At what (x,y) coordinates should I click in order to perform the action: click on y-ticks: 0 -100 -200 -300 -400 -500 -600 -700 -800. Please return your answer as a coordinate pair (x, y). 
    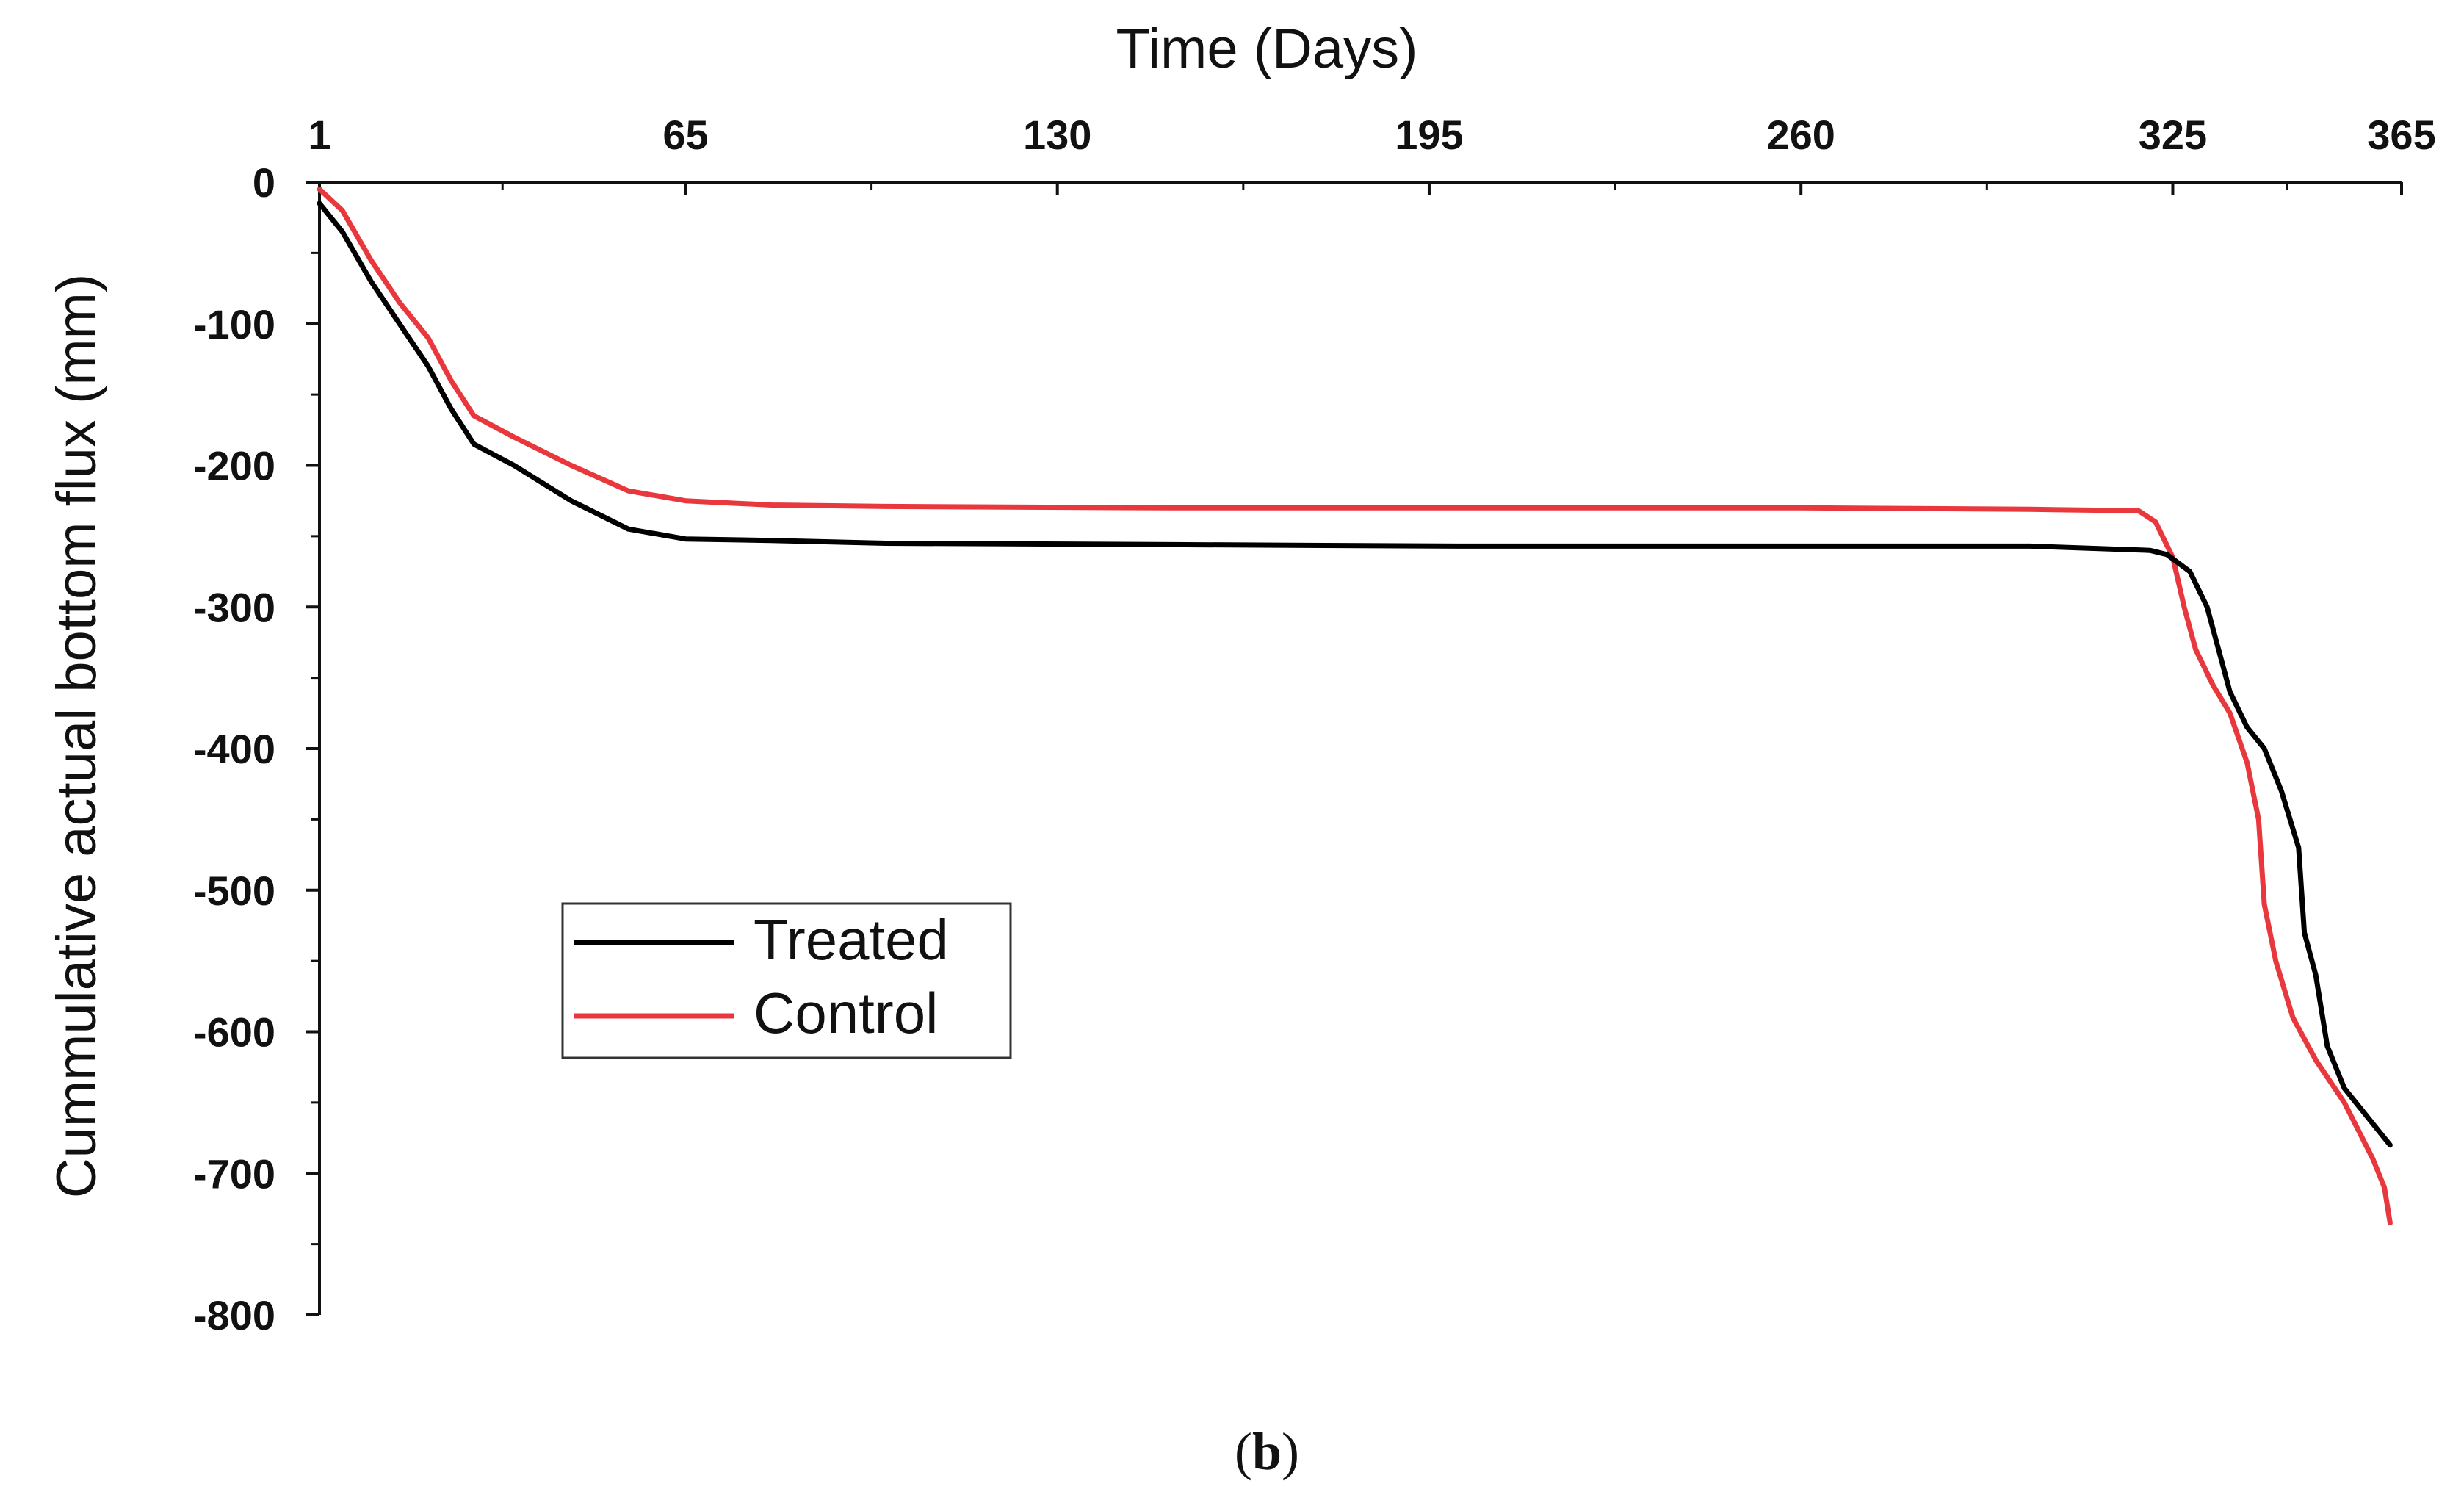
    Looking at the image, I should click on (256, 748).